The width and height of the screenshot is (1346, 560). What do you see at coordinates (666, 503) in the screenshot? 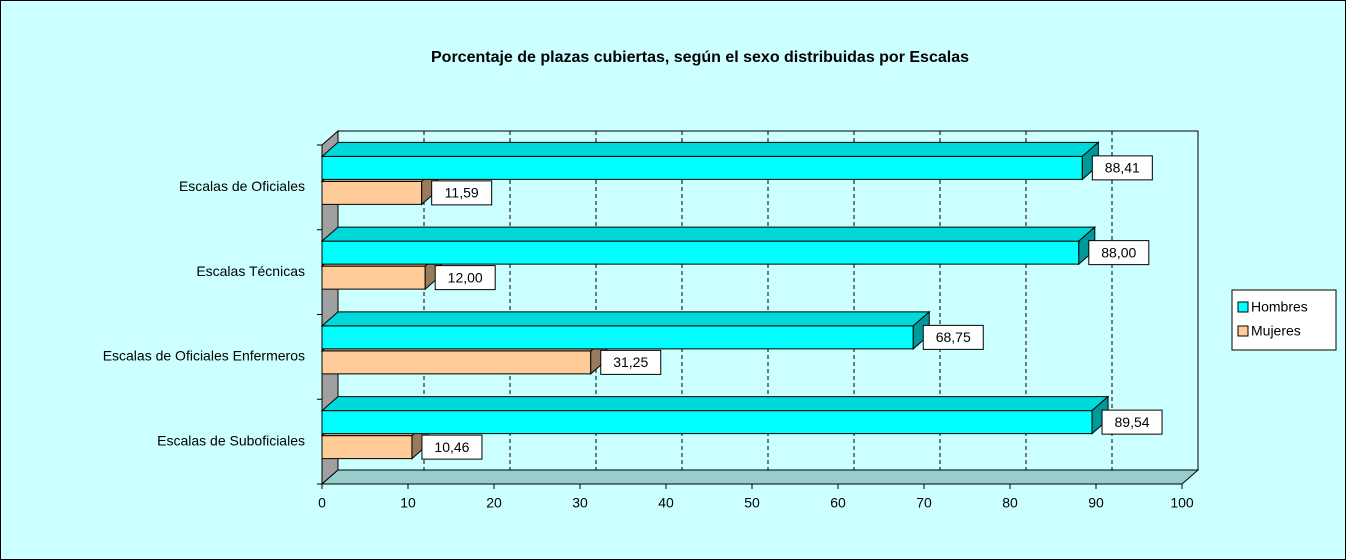
I see `x-tick-label: 40` at bounding box center [666, 503].